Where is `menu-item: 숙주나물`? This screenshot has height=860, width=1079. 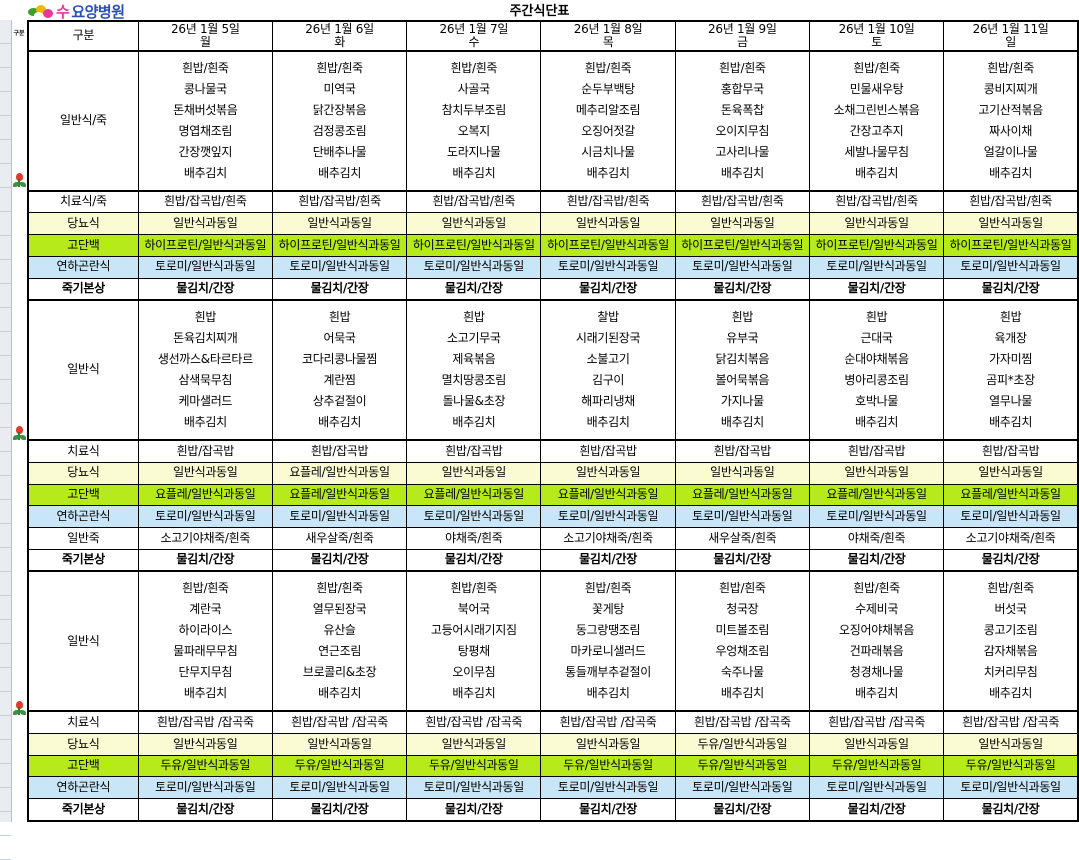 menu-item: 숙주나물 is located at coordinates (742, 672).